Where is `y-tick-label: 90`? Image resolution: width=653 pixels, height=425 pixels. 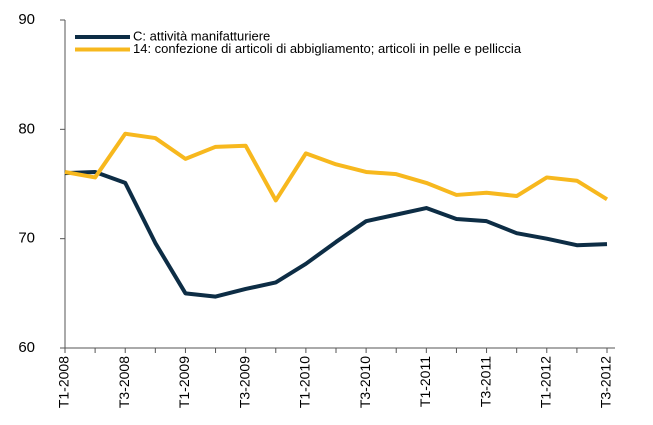
y-tick-label: 90 is located at coordinates (26, 19).